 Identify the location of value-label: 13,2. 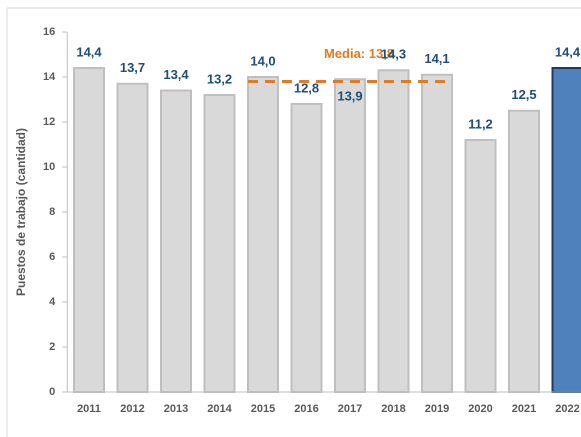
(219, 78).